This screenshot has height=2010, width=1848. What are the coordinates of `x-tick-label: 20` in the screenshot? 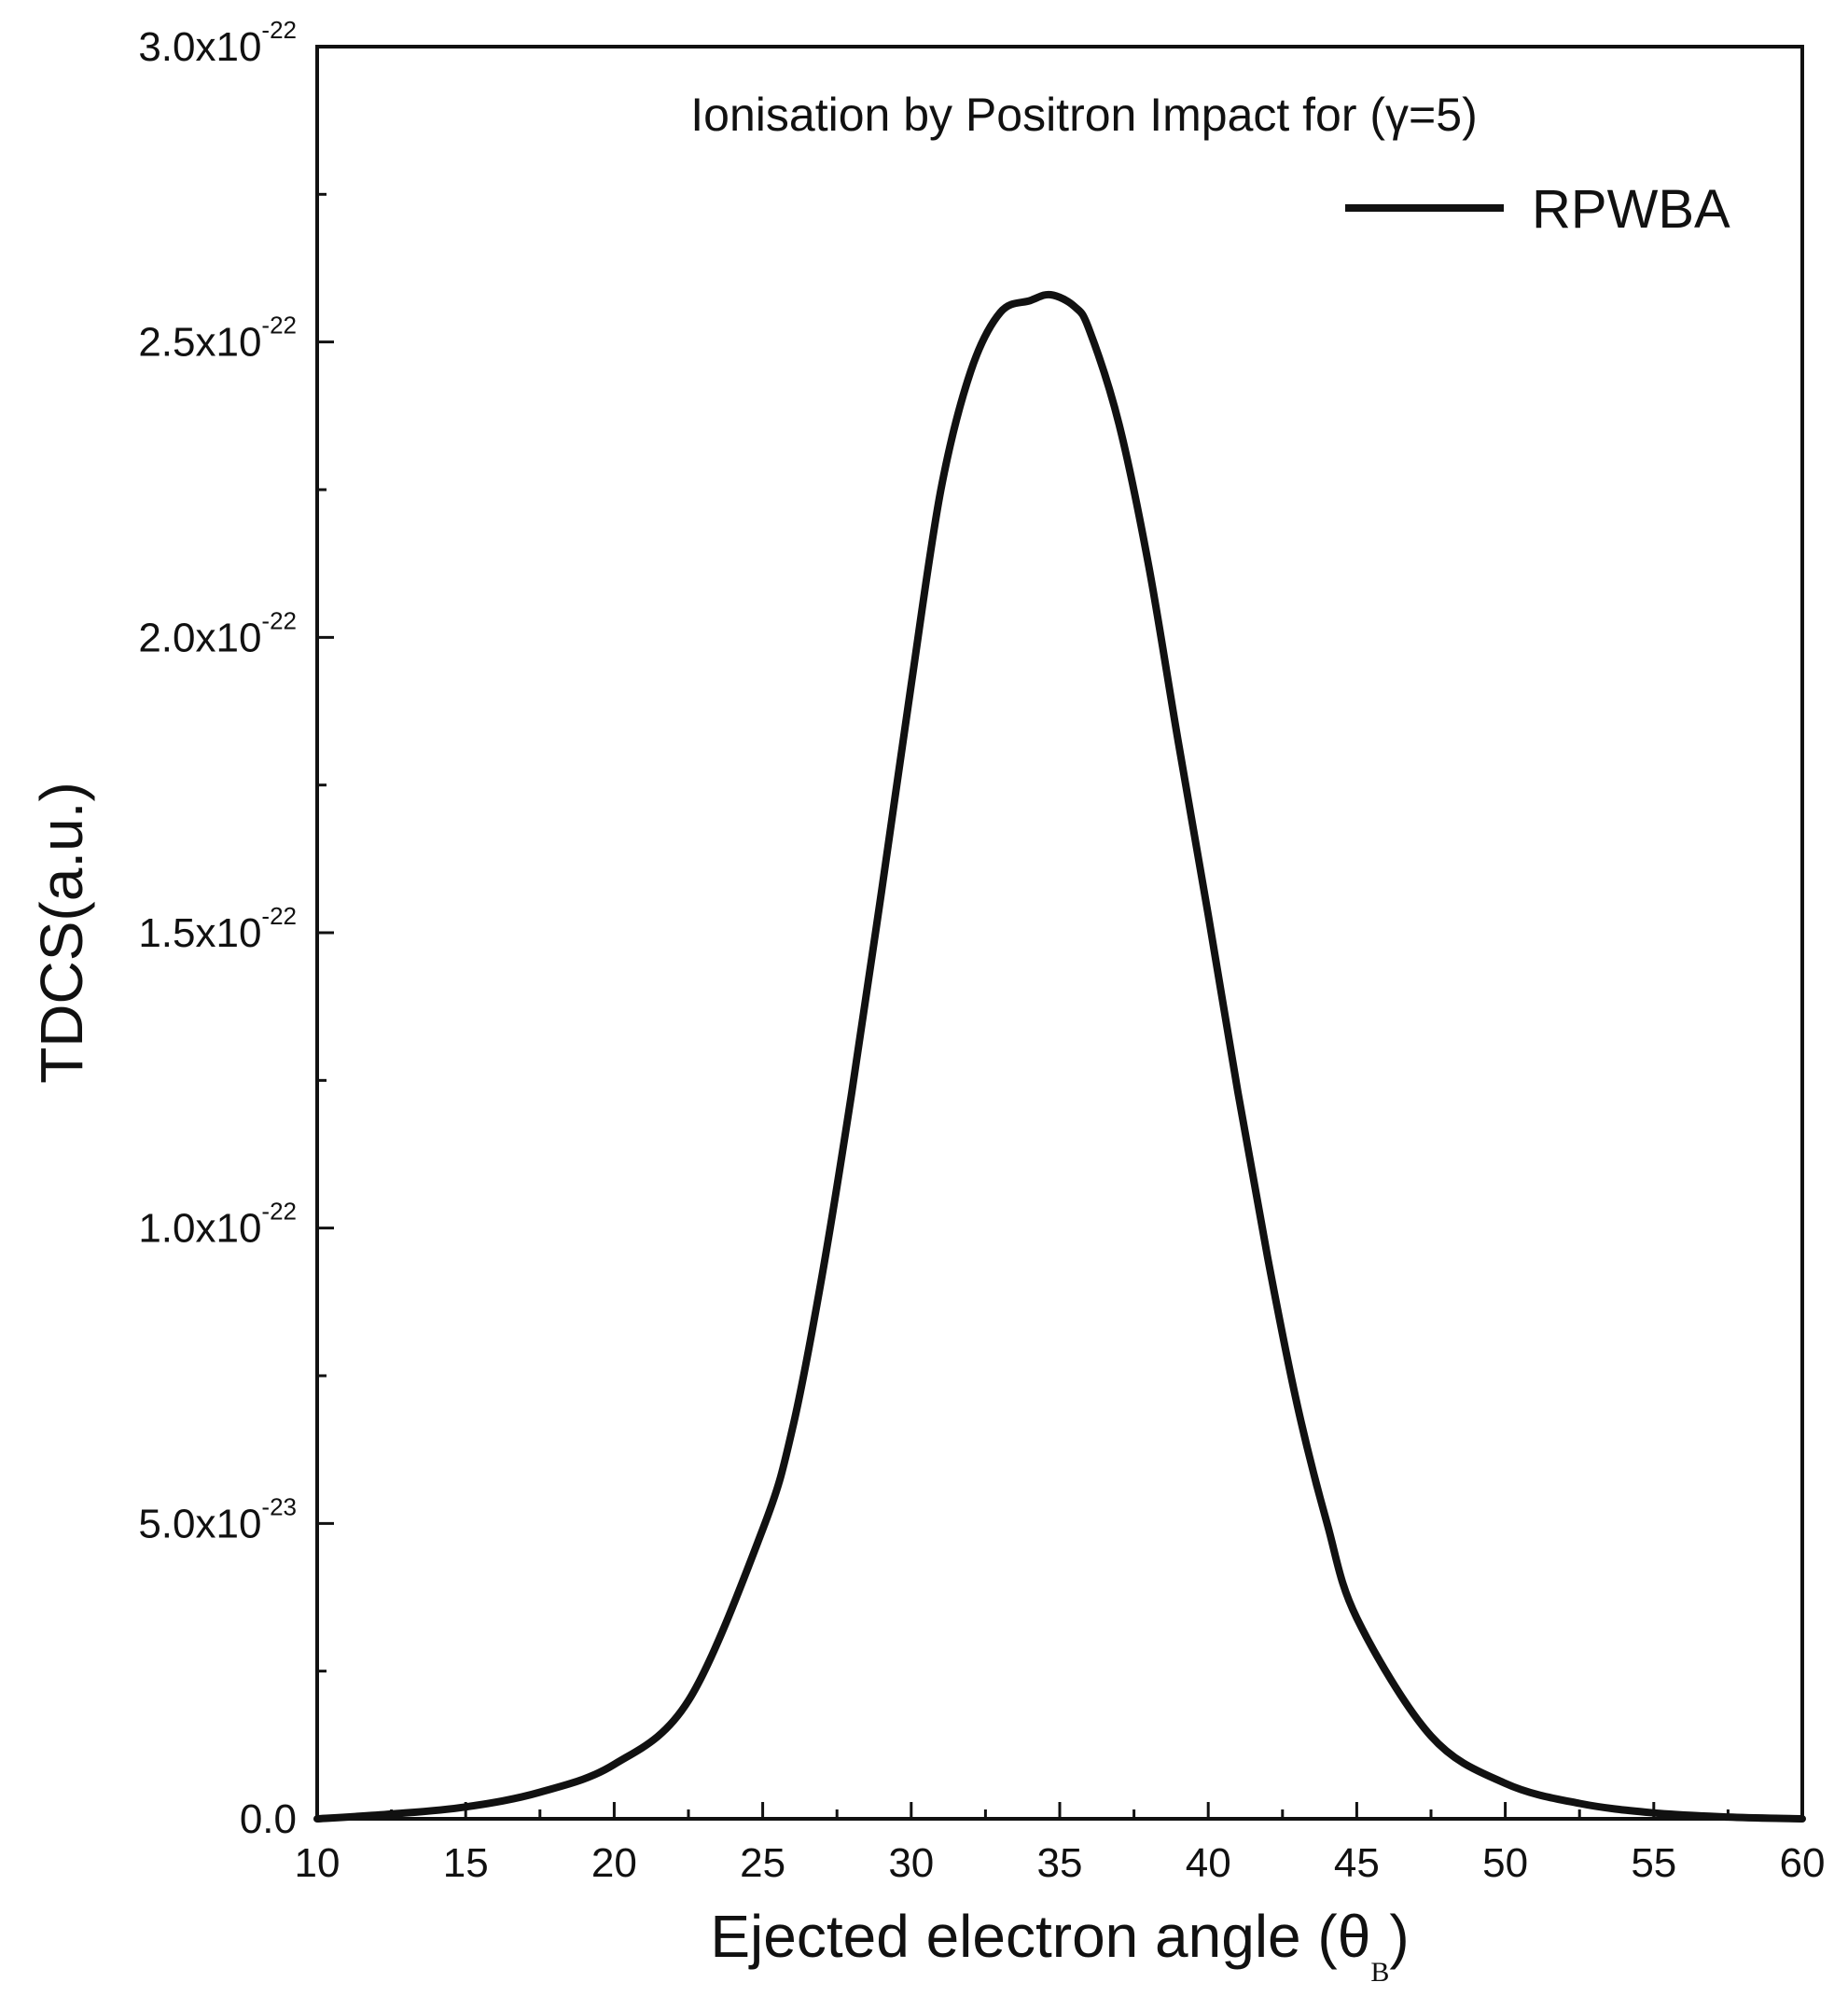 It's located at (614, 1863).